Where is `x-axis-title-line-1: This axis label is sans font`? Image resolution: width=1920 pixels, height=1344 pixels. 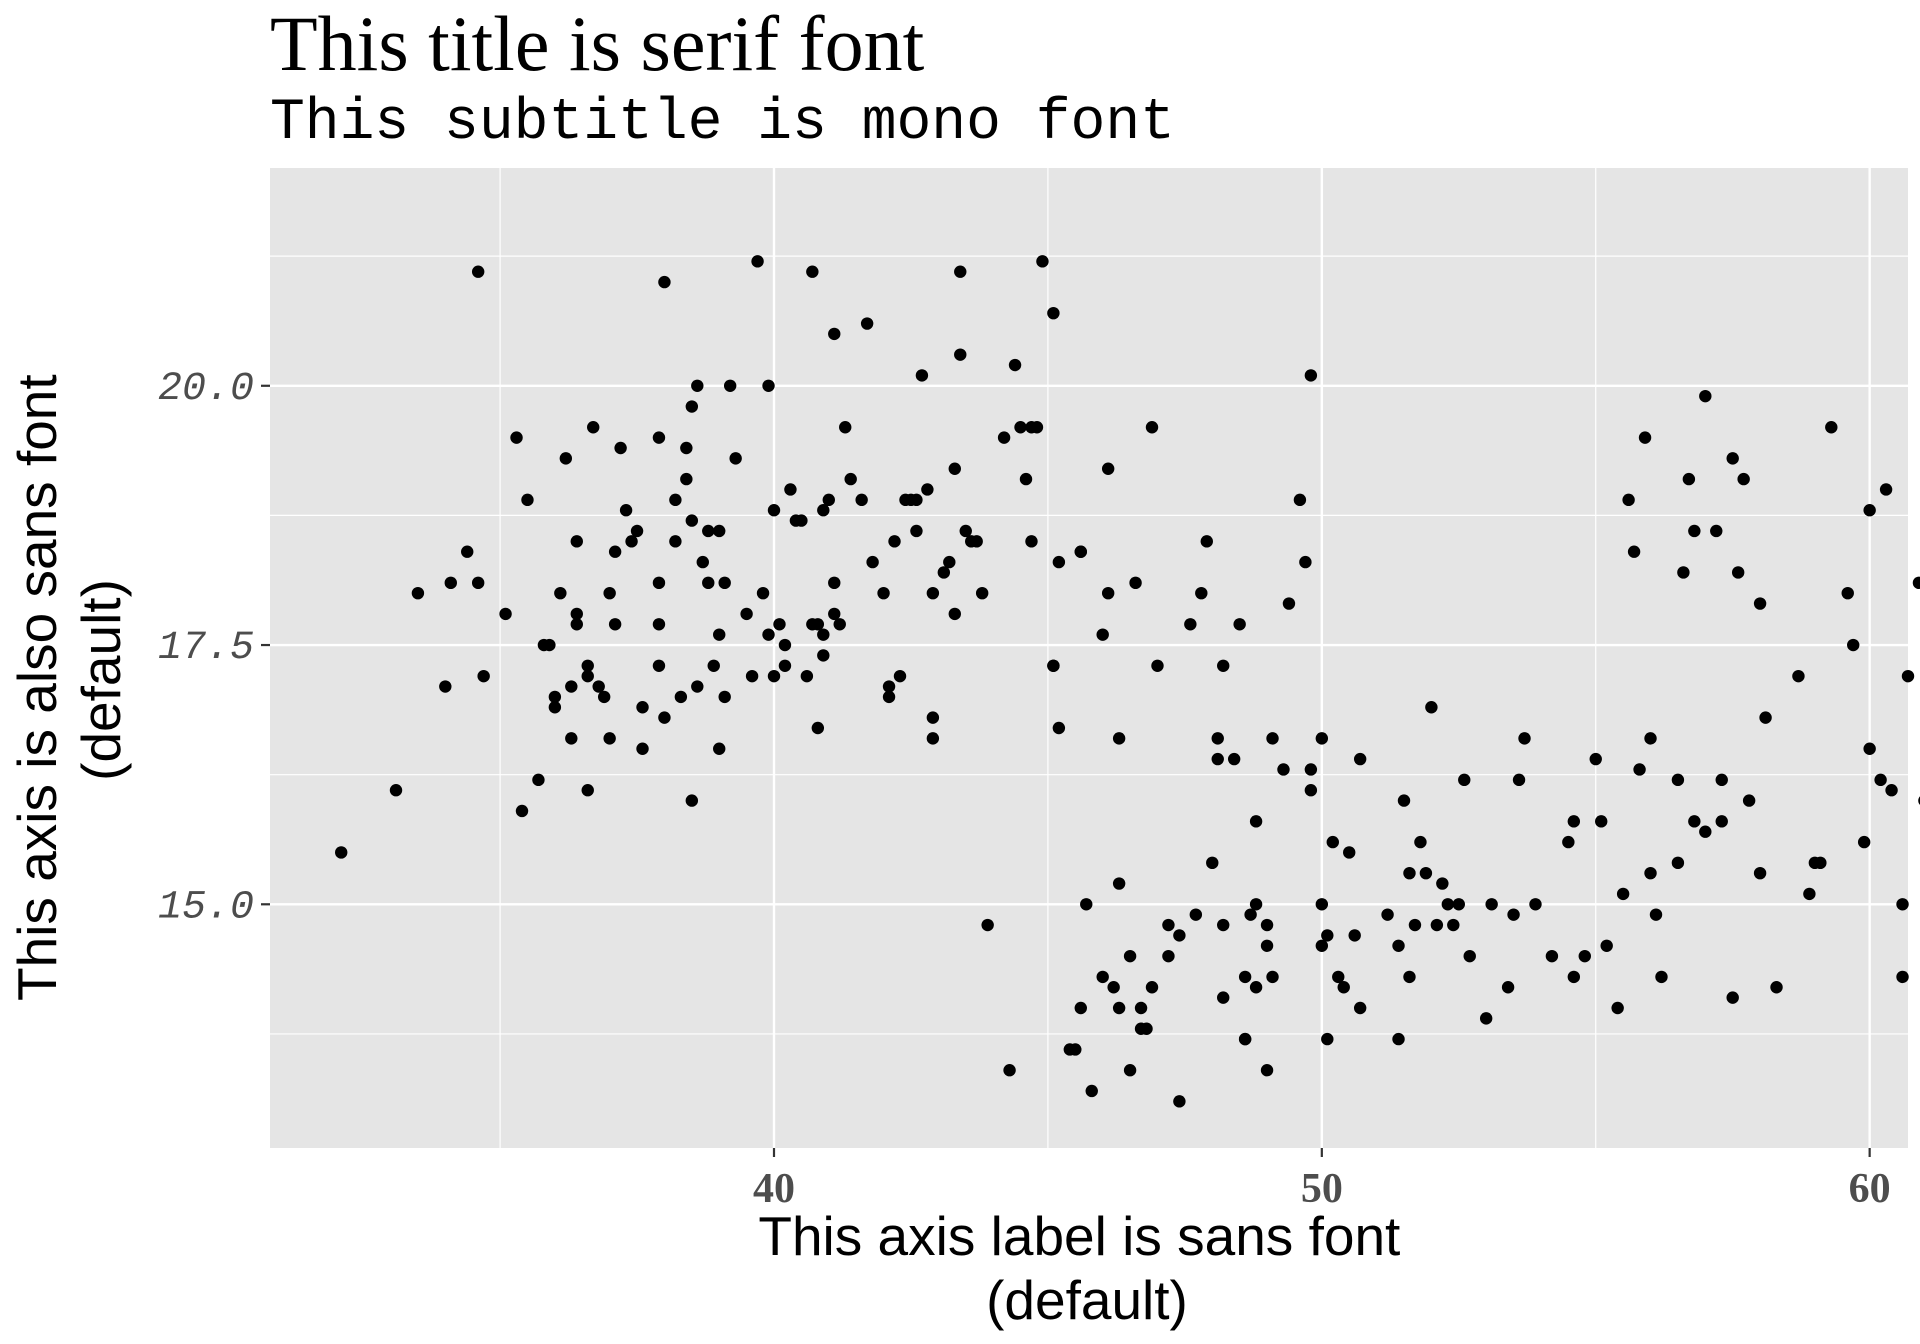 x-axis-title-line-1: This axis label is sans font is located at coordinates (1079, 1236).